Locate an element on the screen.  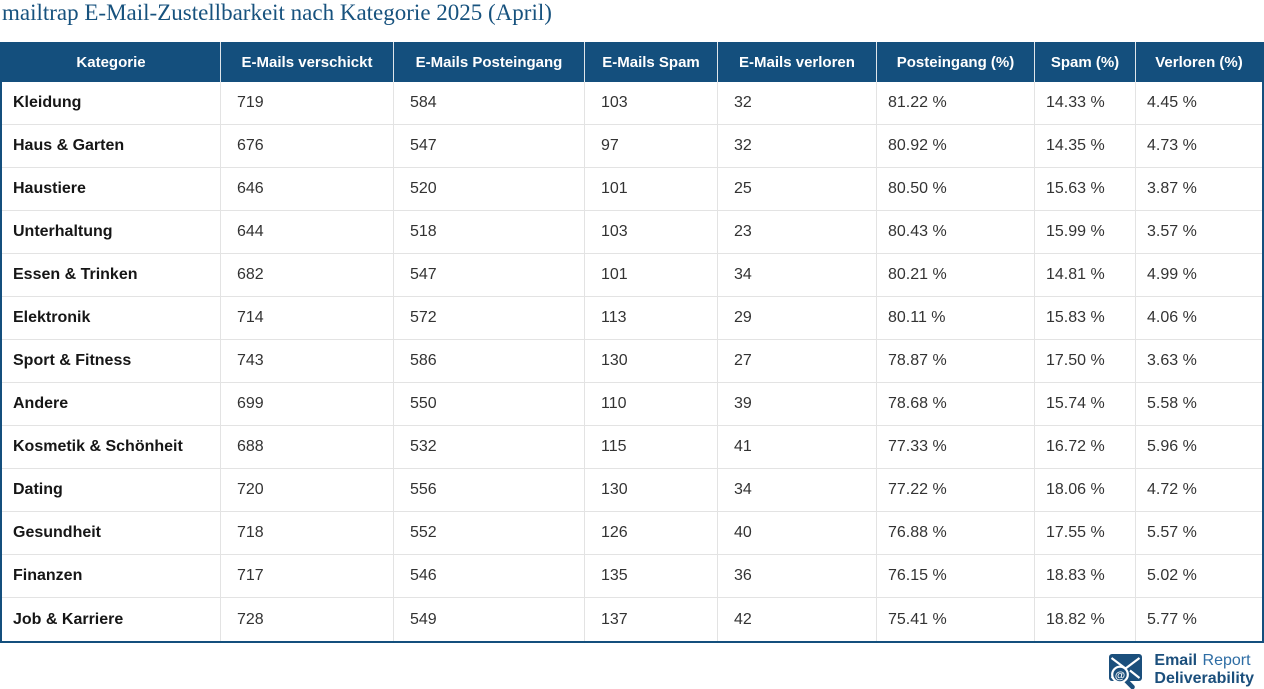
category-cell: Kosmetik & Schönheit is located at coordinates (111, 447).